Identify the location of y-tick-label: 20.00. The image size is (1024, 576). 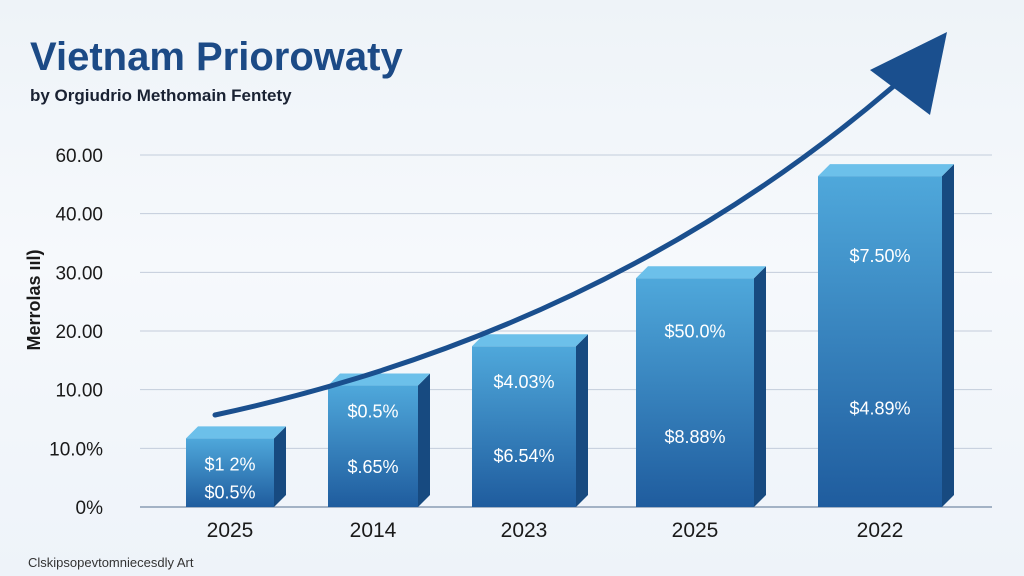
(79, 332).